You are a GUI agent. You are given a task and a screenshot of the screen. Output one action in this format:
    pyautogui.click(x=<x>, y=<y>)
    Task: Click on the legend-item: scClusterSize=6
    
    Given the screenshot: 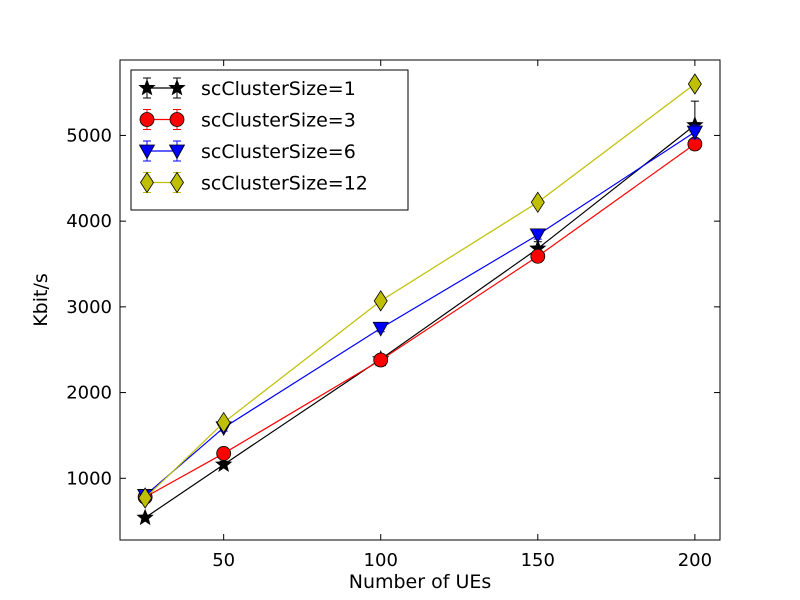 What is the action you would take?
    pyautogui.click(x=247, y=151)
    